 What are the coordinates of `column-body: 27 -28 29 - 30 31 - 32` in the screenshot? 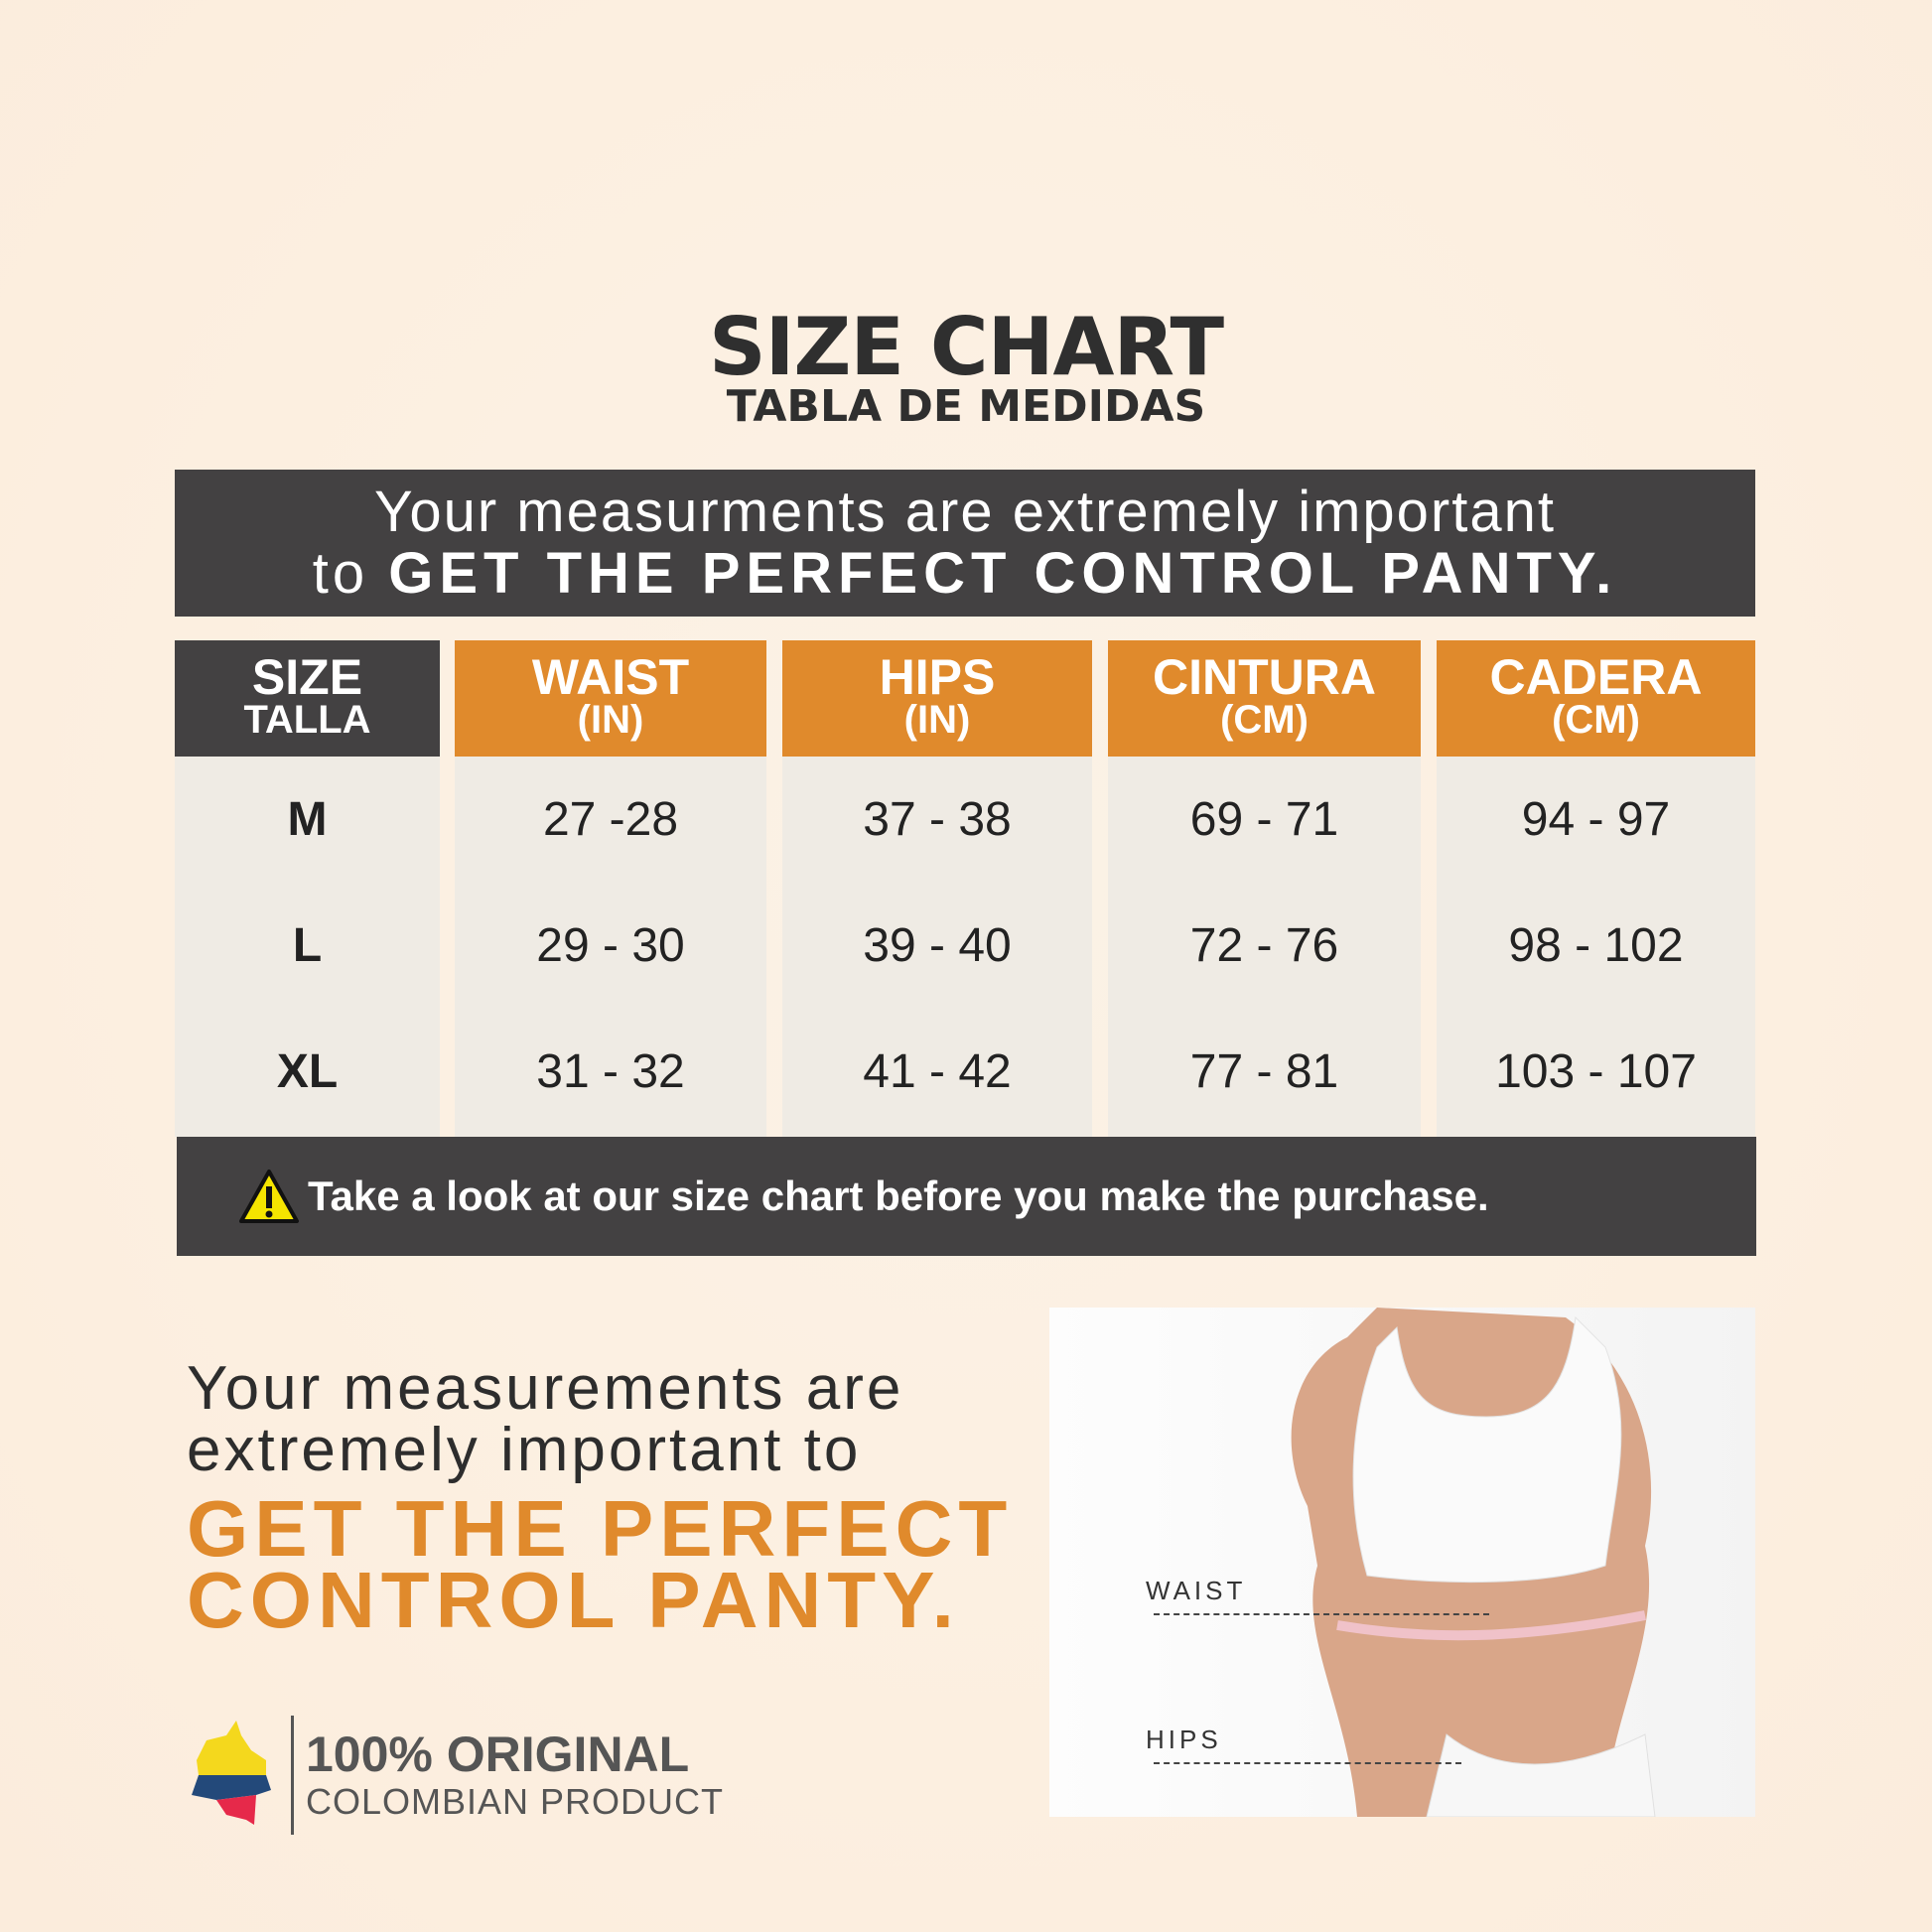 It's located at (610, 947).